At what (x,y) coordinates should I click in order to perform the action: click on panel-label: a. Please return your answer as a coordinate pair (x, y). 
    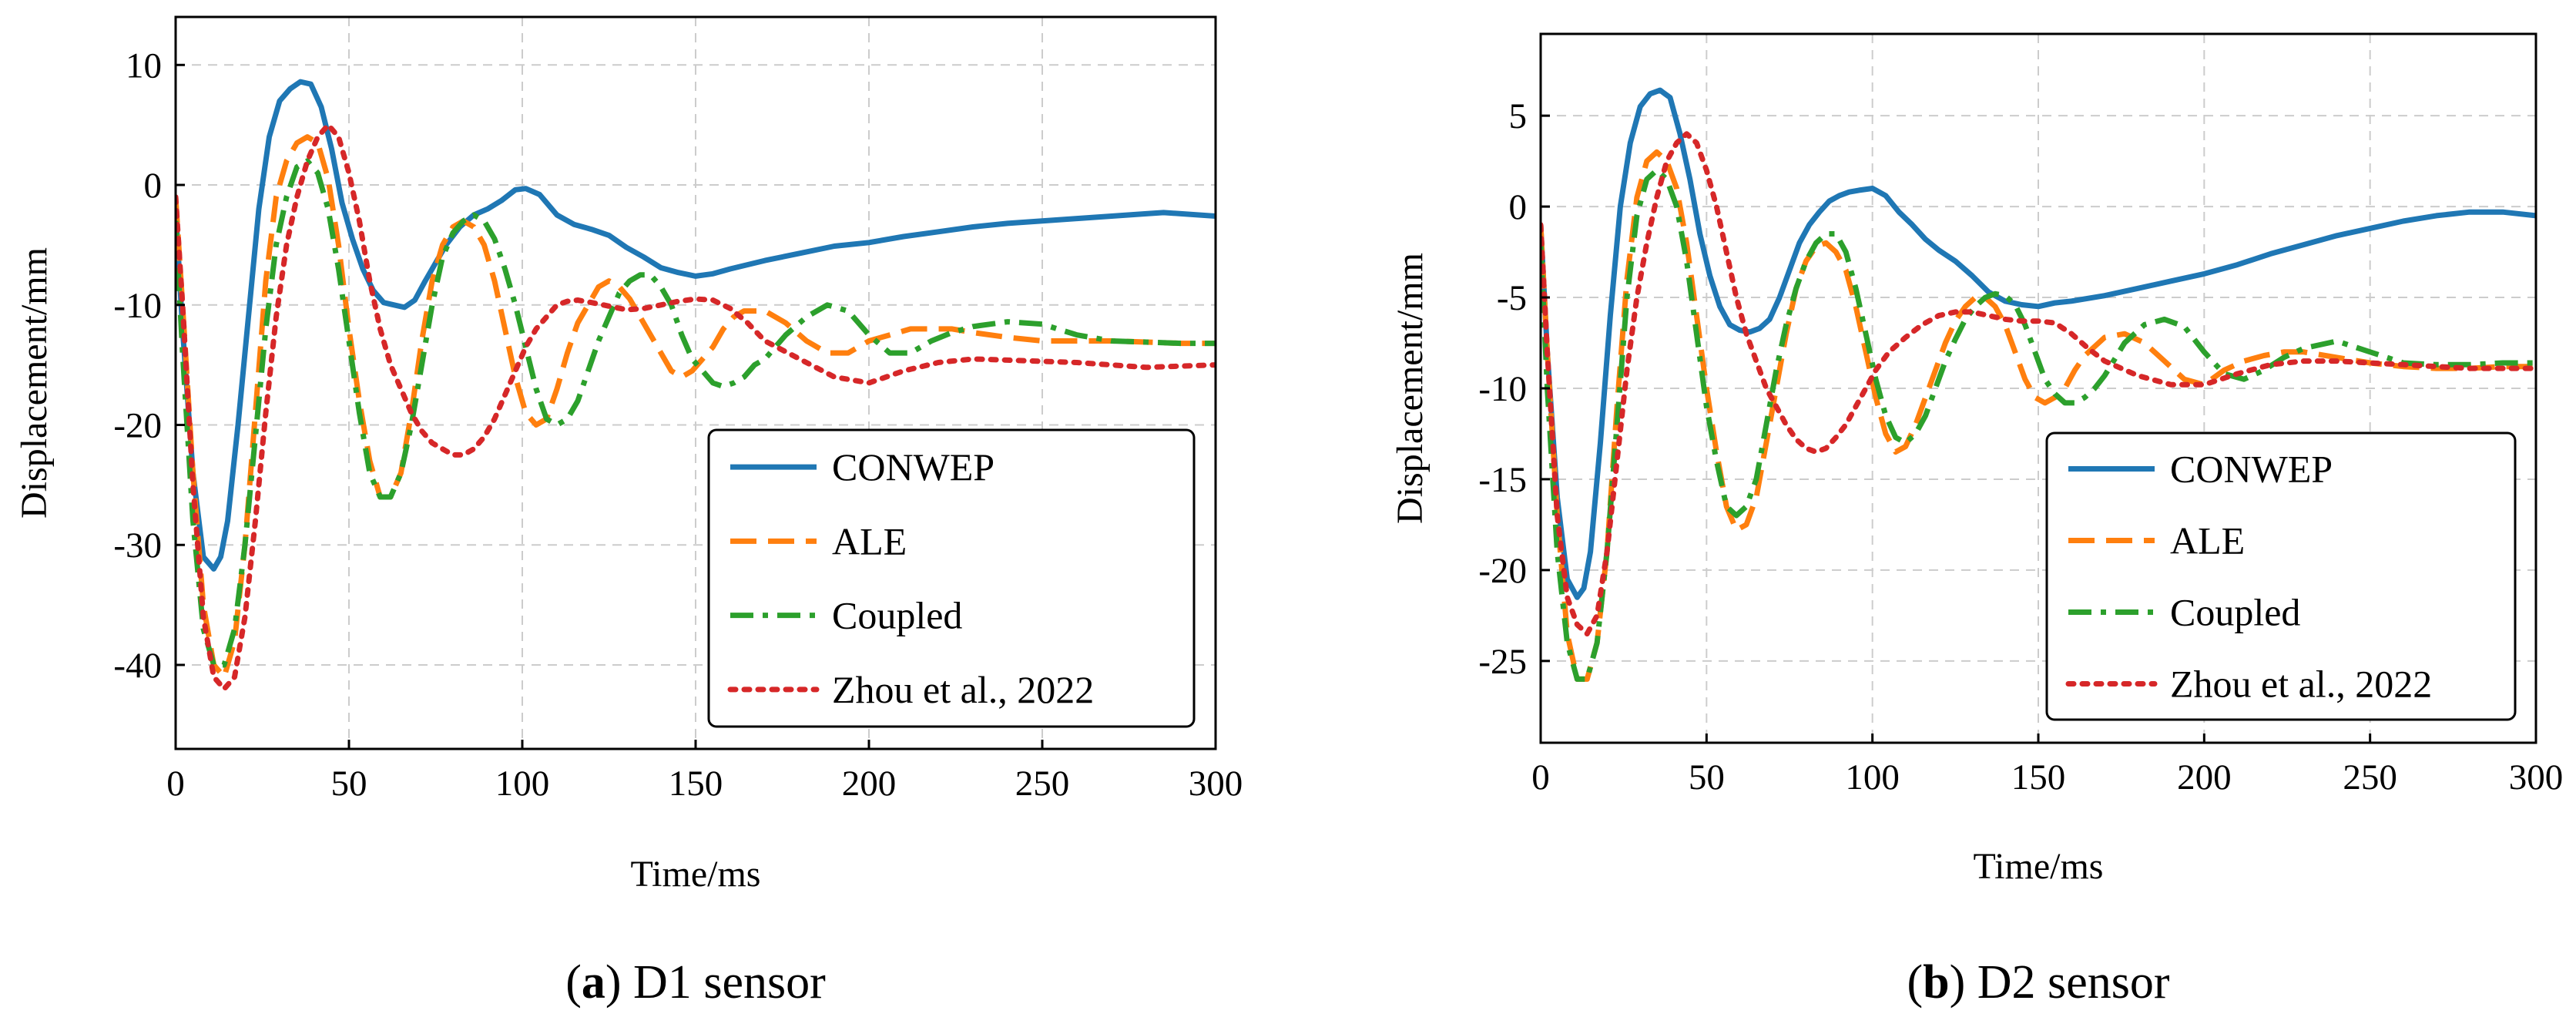
    Looking at the image, I should click on (593, 982).